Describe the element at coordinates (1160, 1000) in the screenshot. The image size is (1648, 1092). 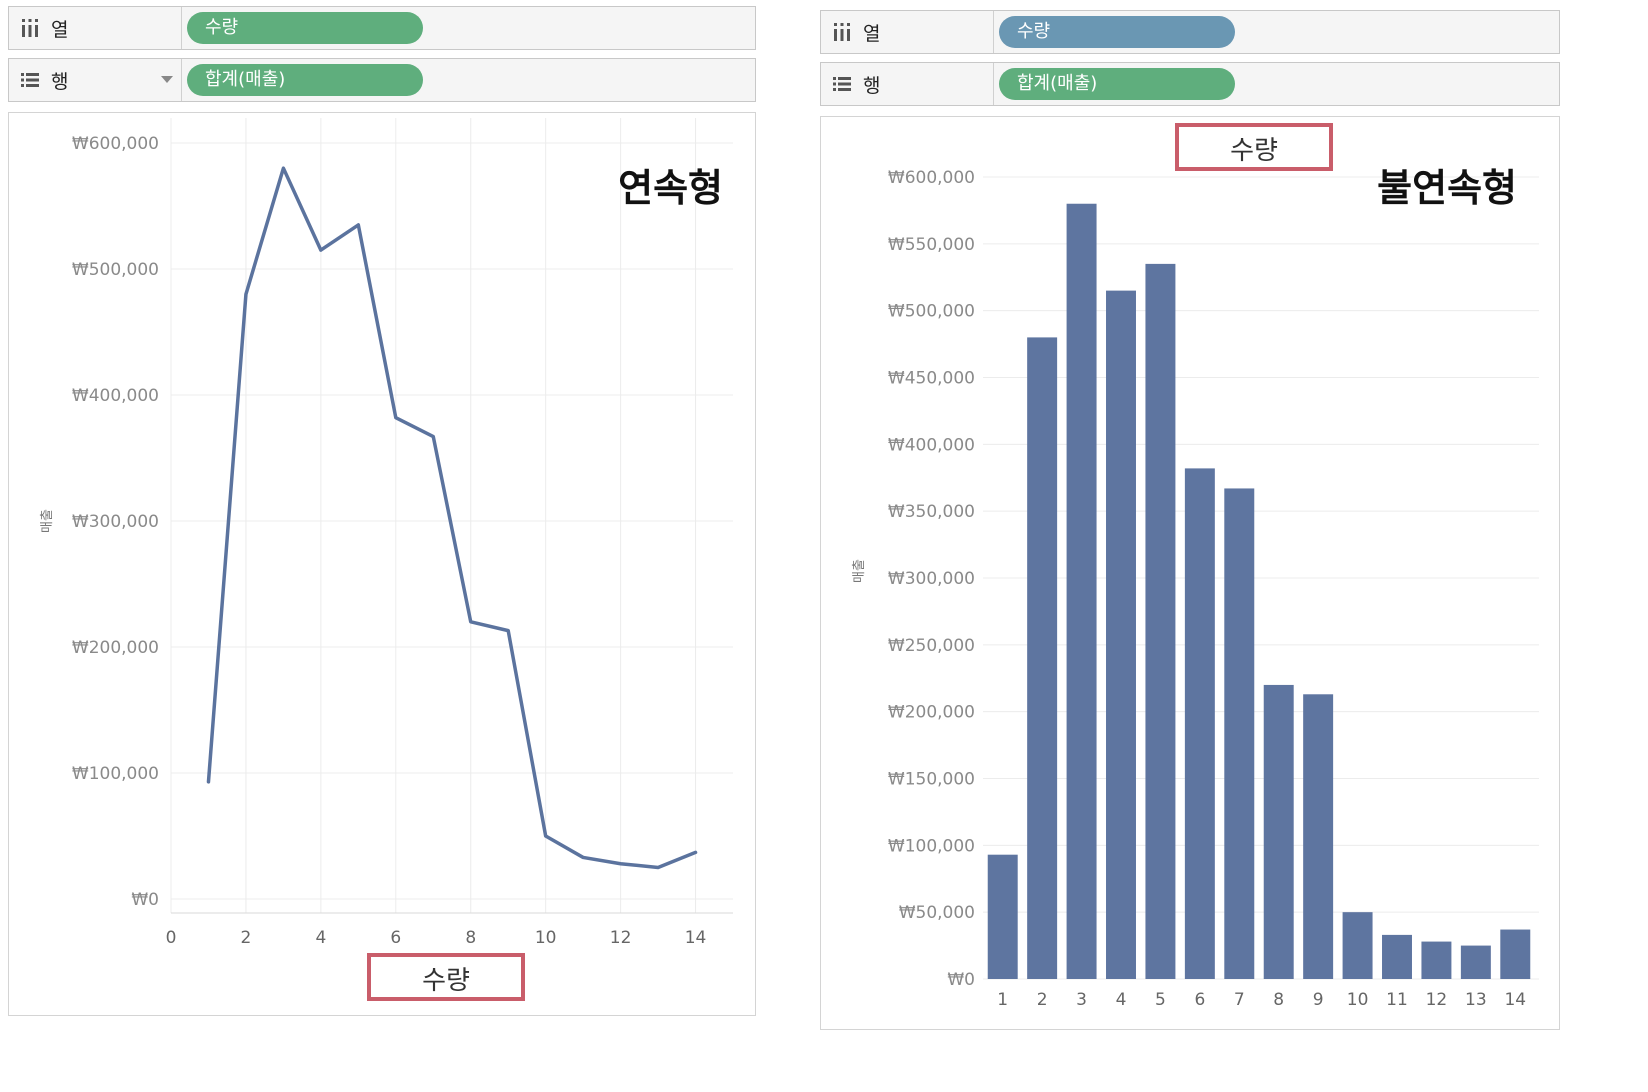
I see `x-tick-label: 5` at that location.